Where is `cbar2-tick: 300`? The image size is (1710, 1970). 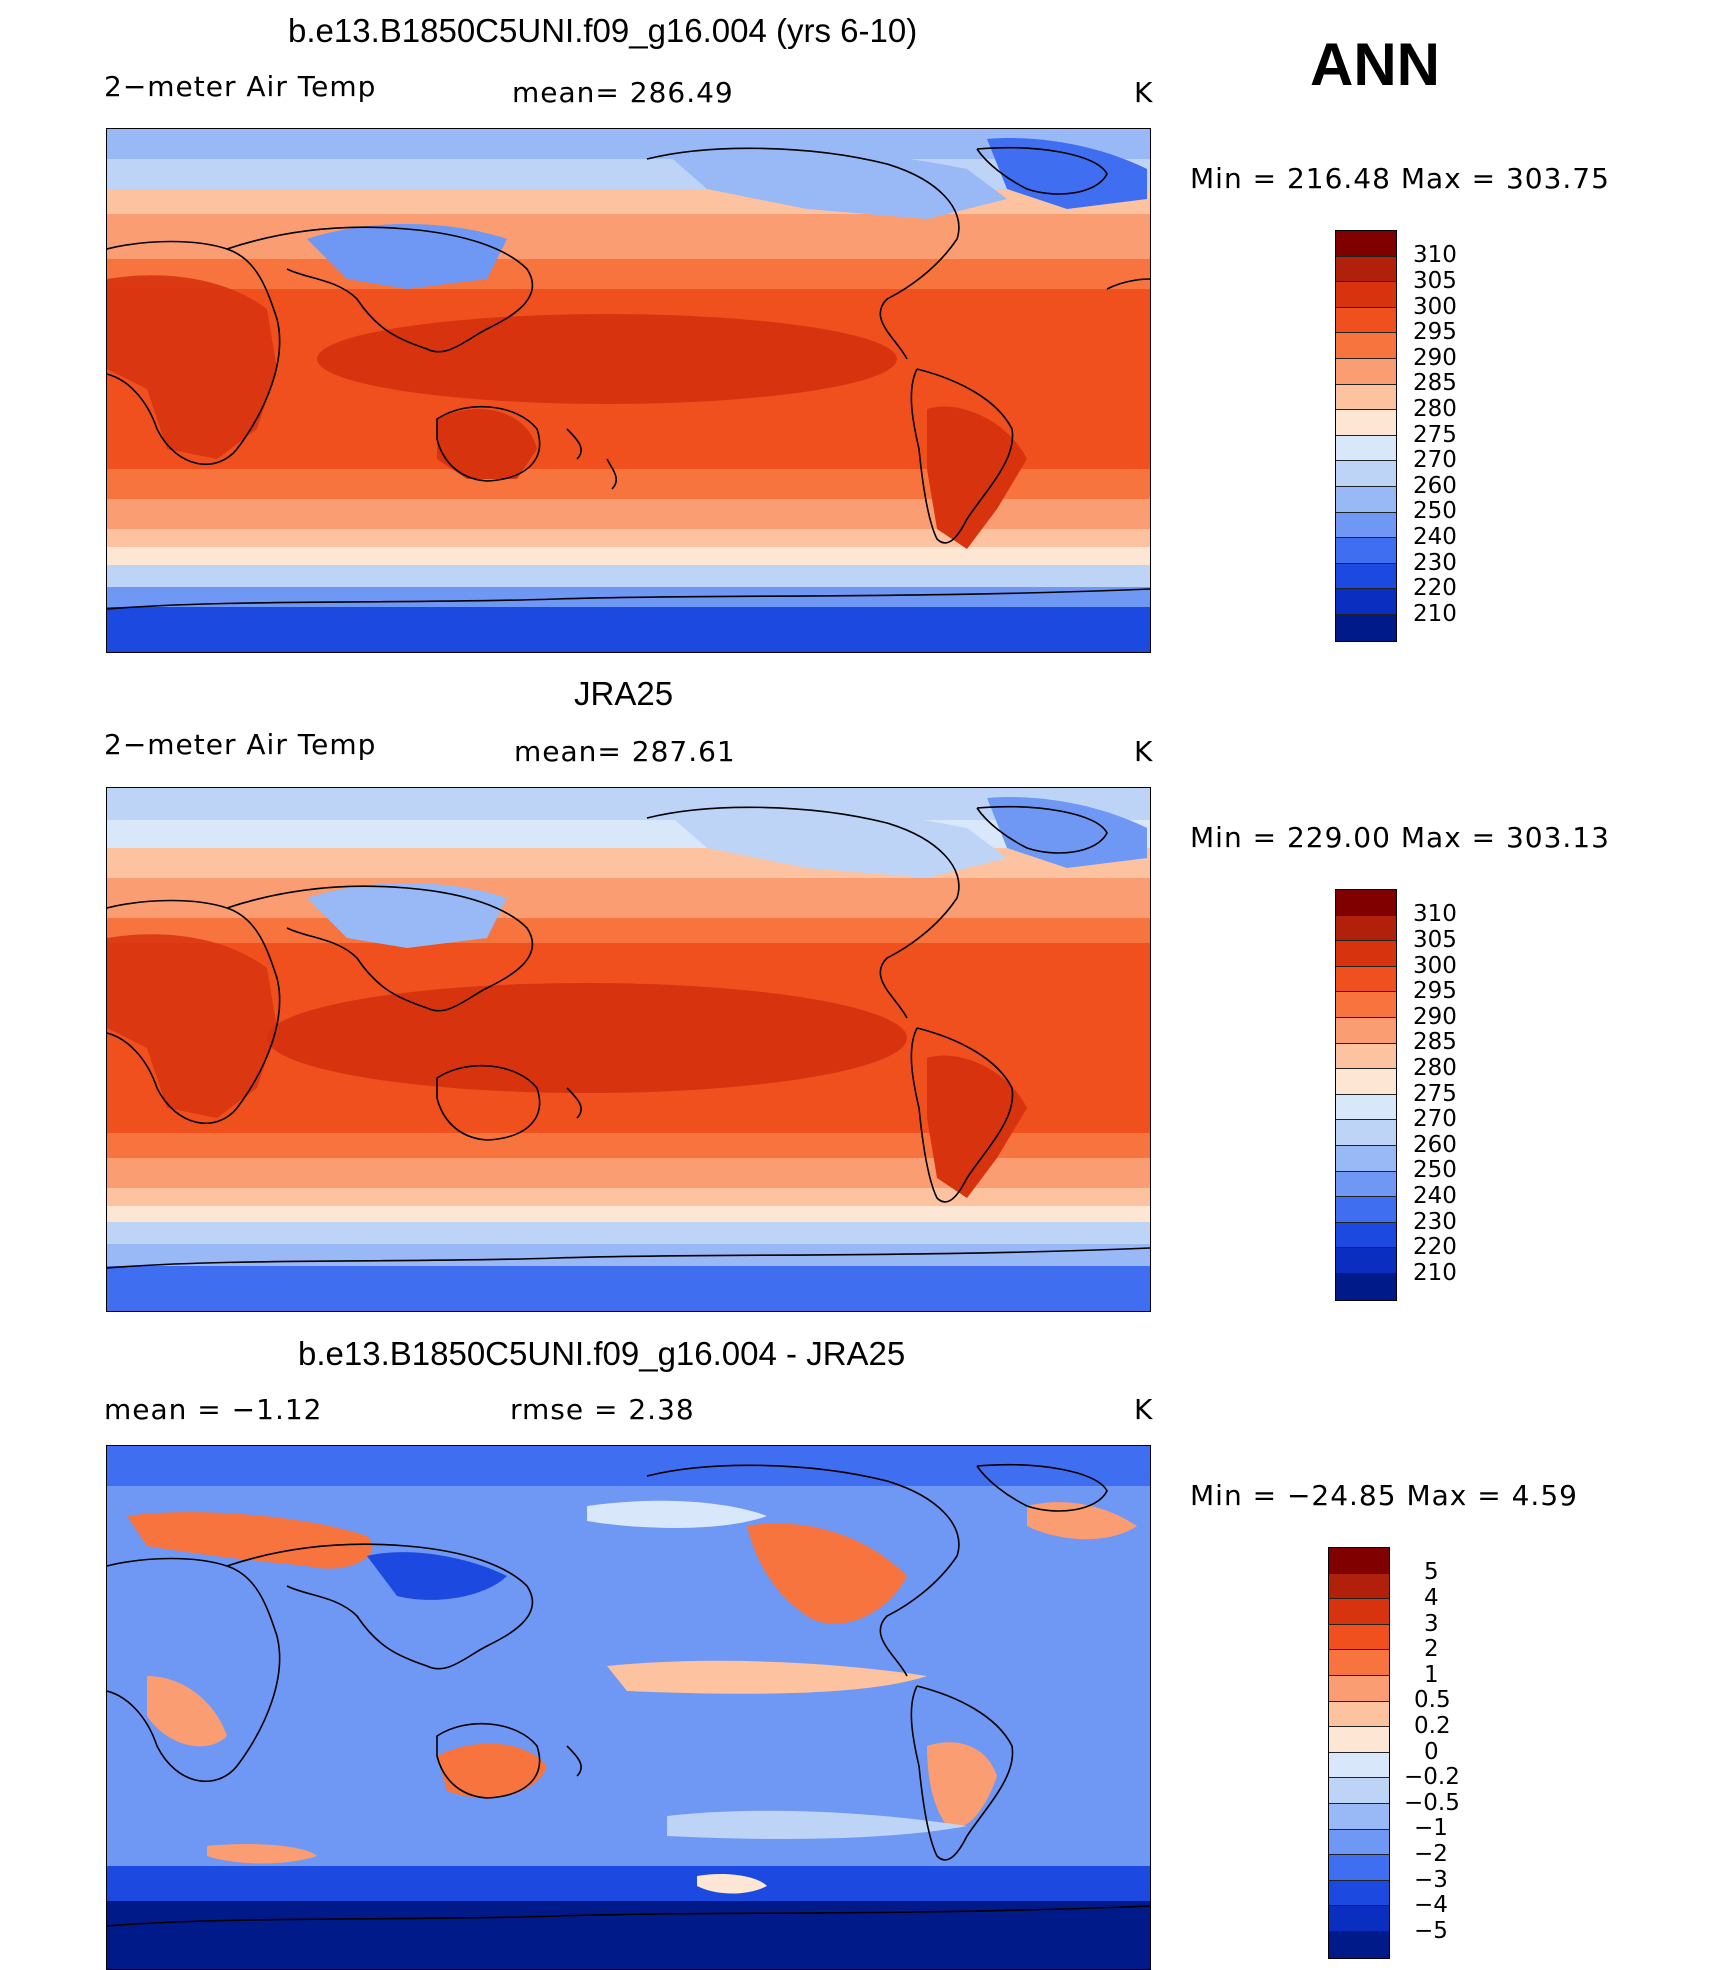 cbar2-tick: 300 is located at coordinates (1435, 966).